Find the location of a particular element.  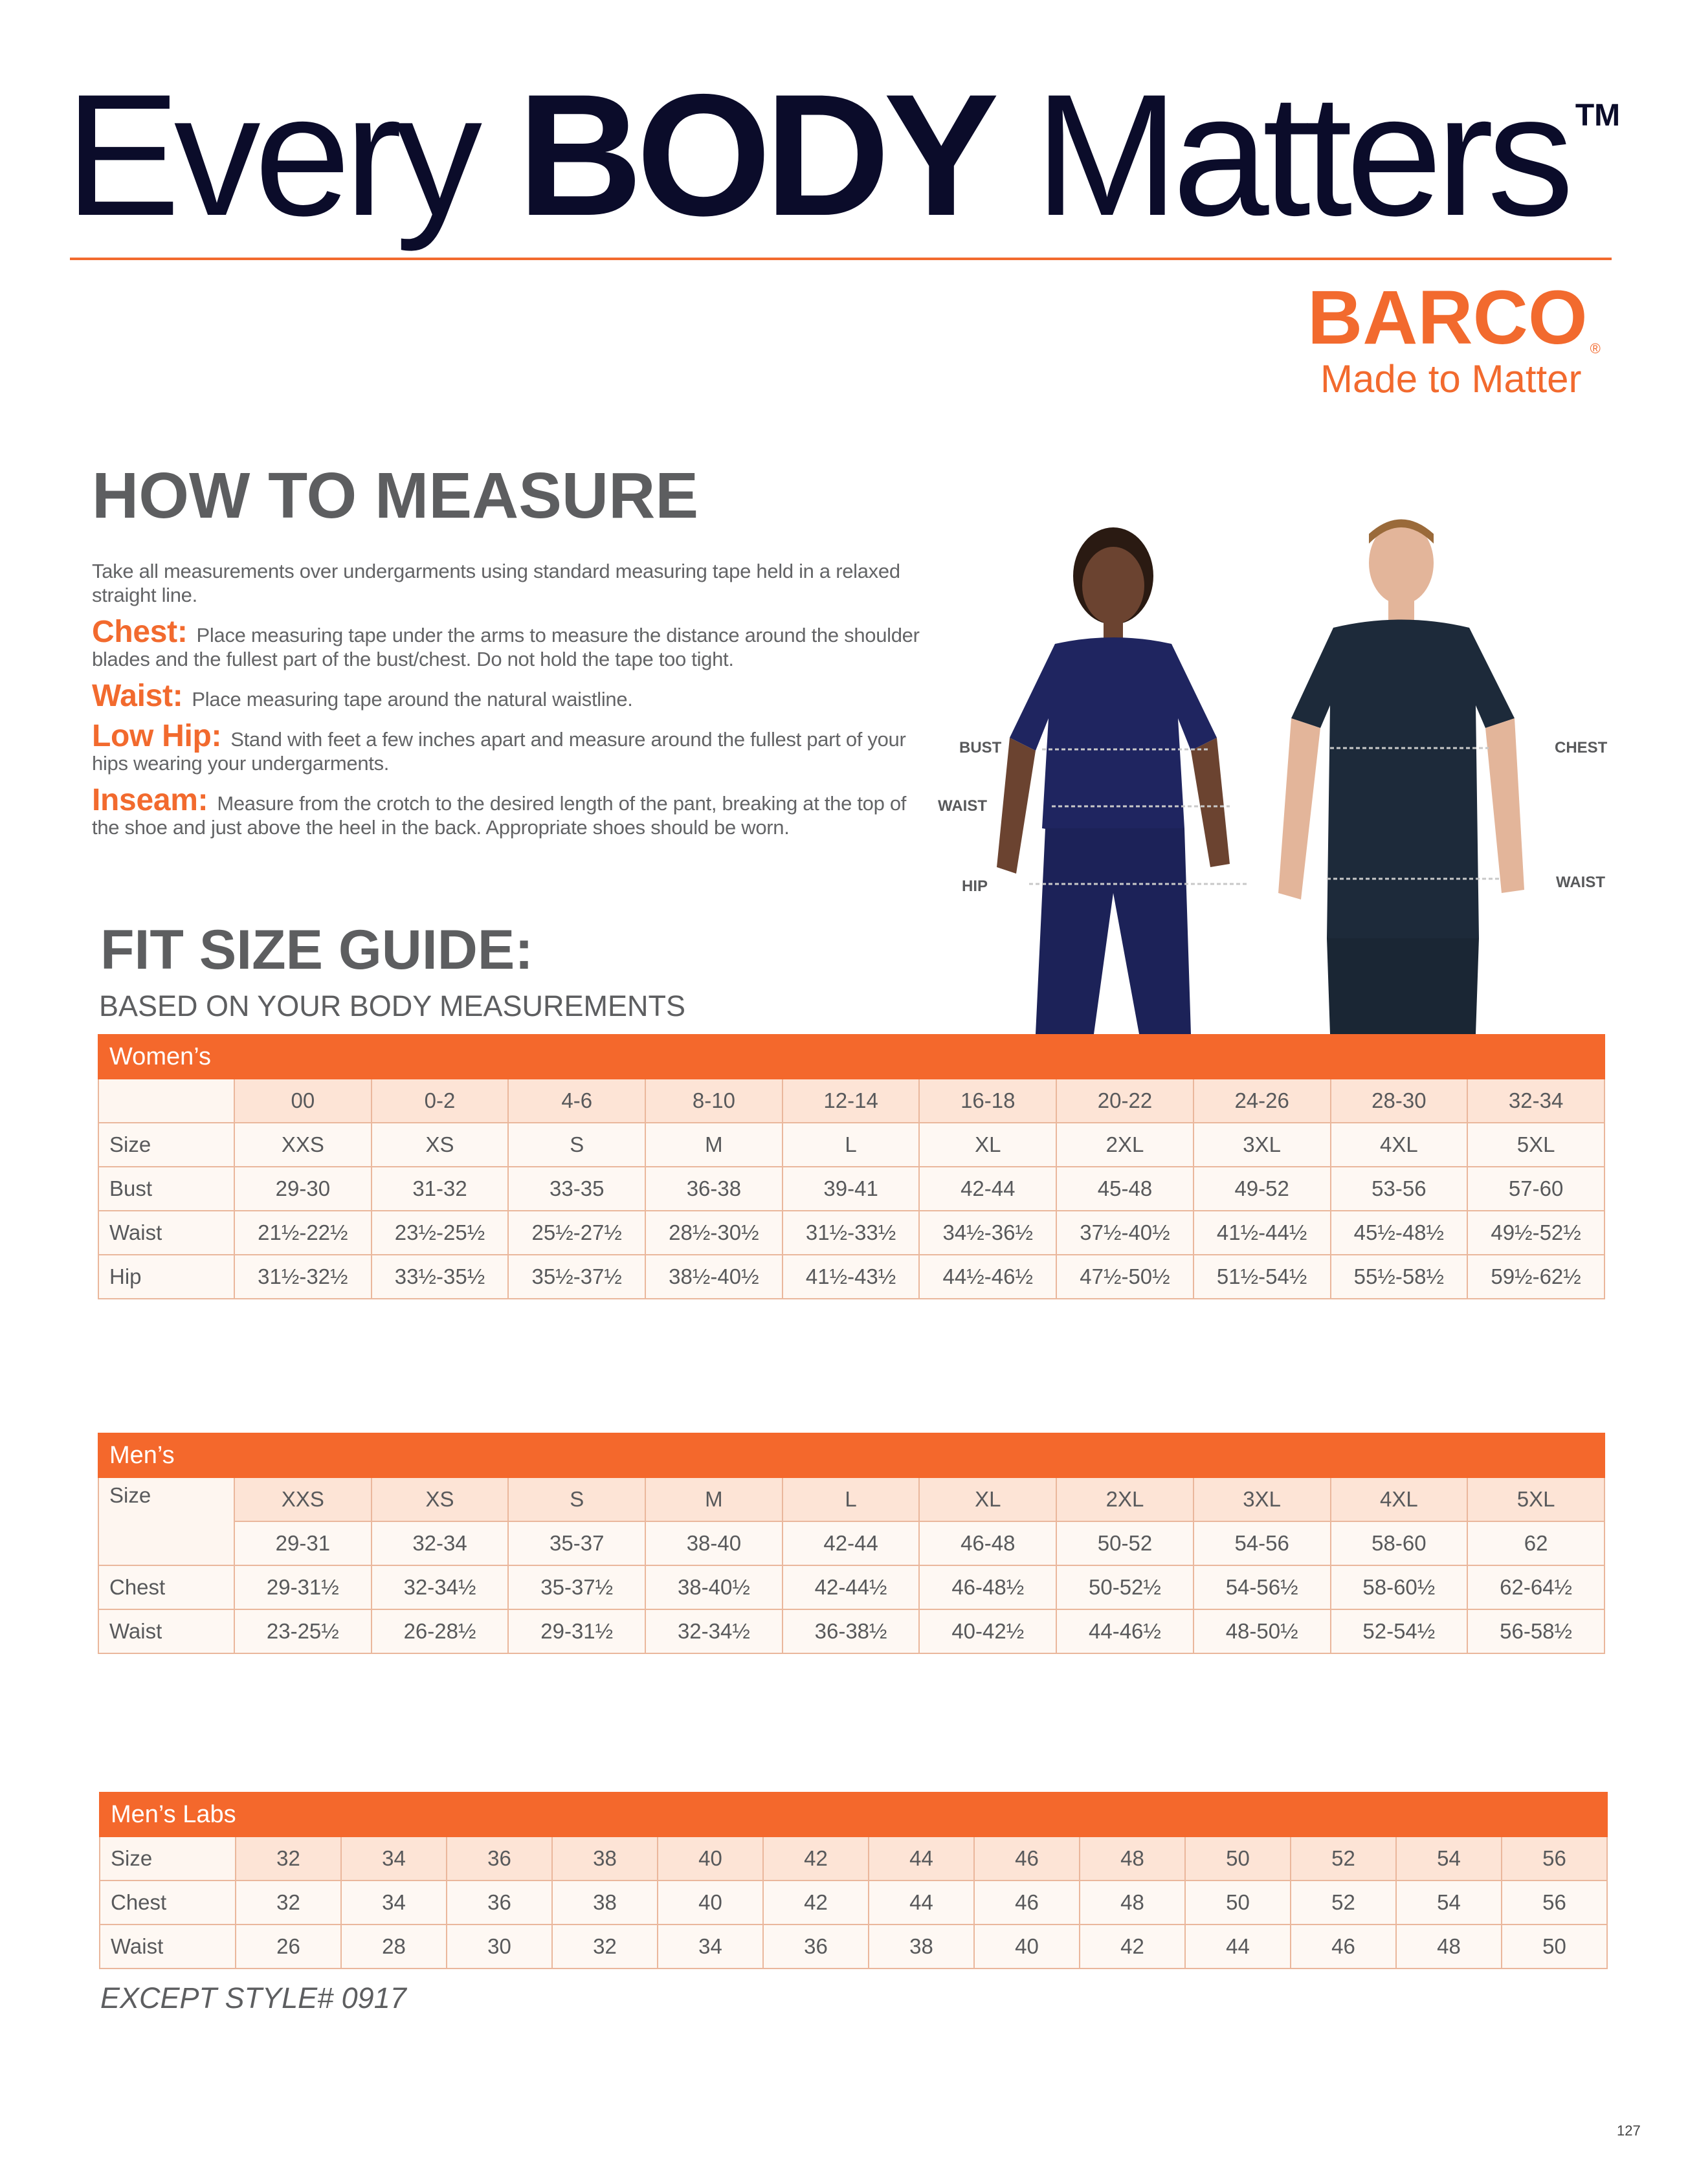

row-label: Size is located at coordinates (166, 1144).